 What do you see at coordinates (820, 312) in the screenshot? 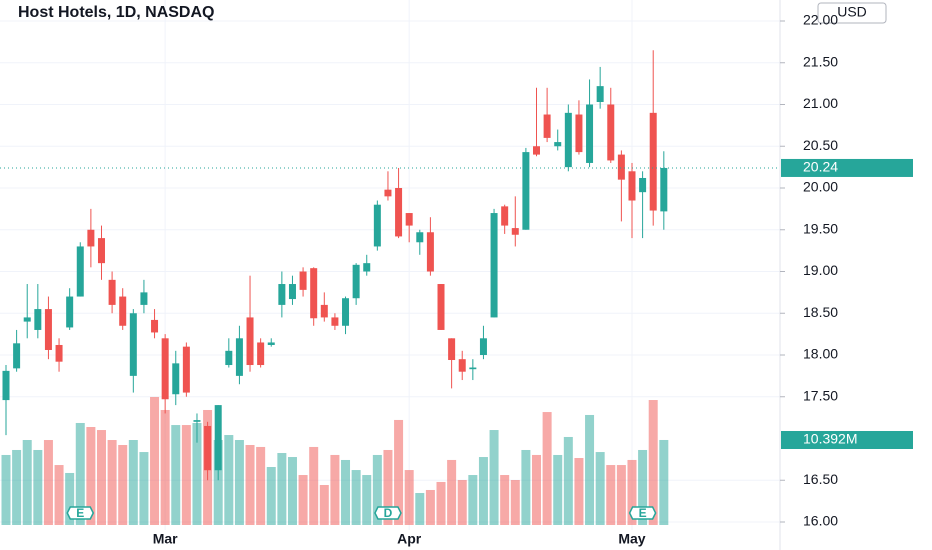
I see `y-tick-label: 18.50` at bounding box center [820, 312].